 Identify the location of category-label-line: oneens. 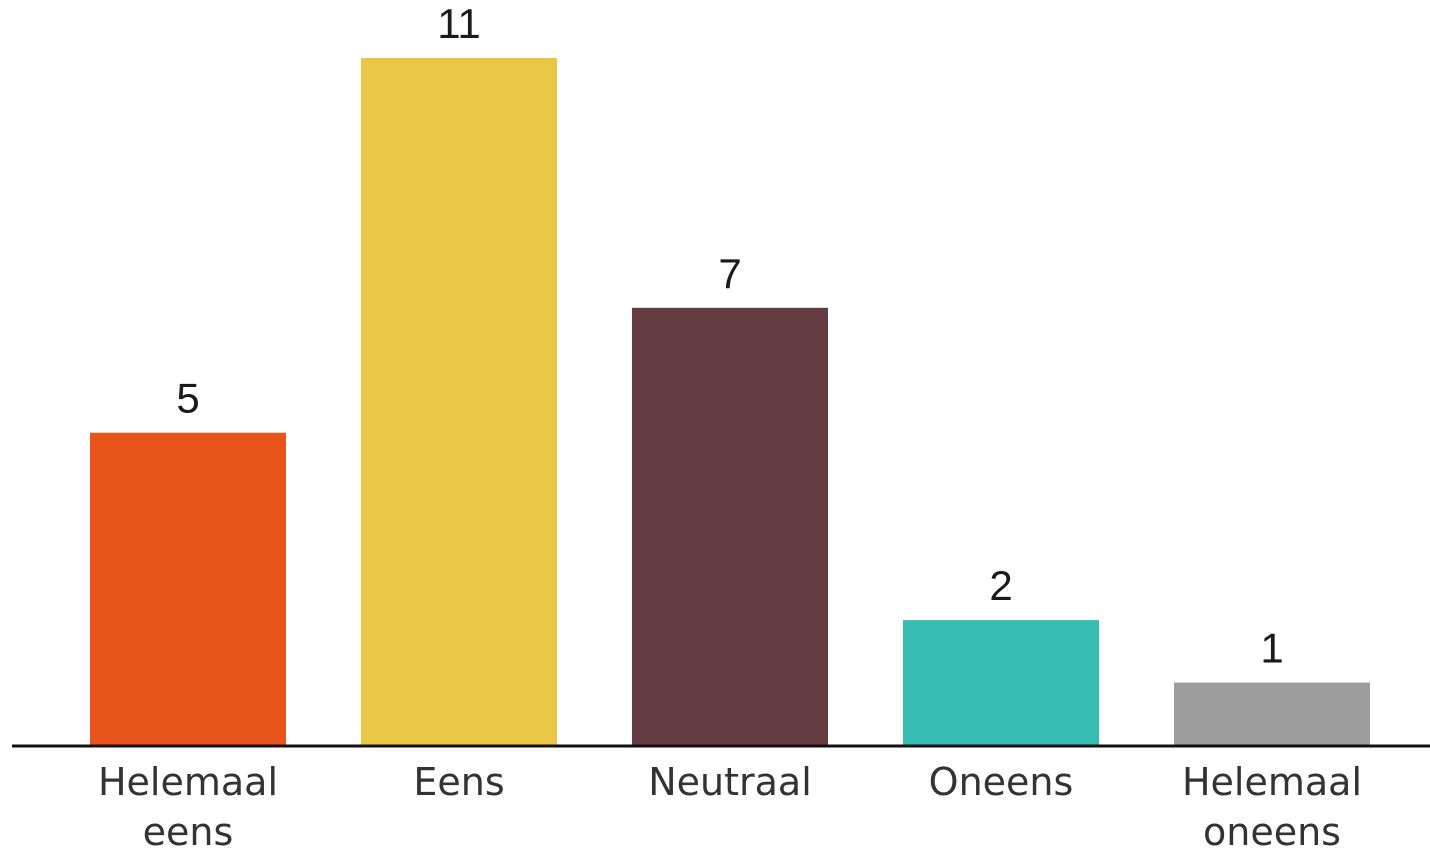
(1272, 831).